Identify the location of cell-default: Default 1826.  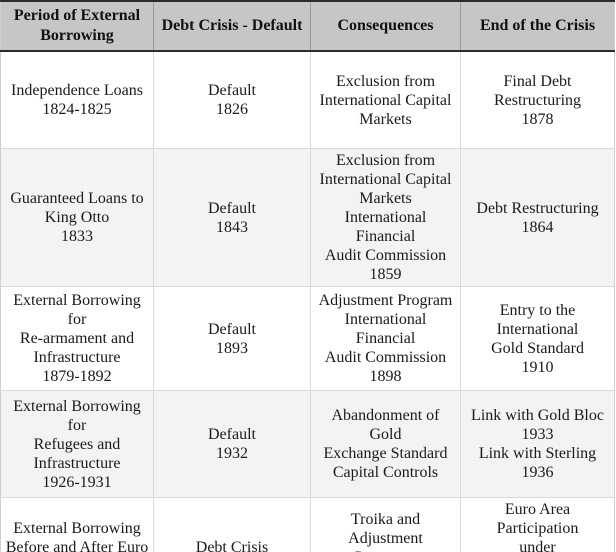
(232, 99).